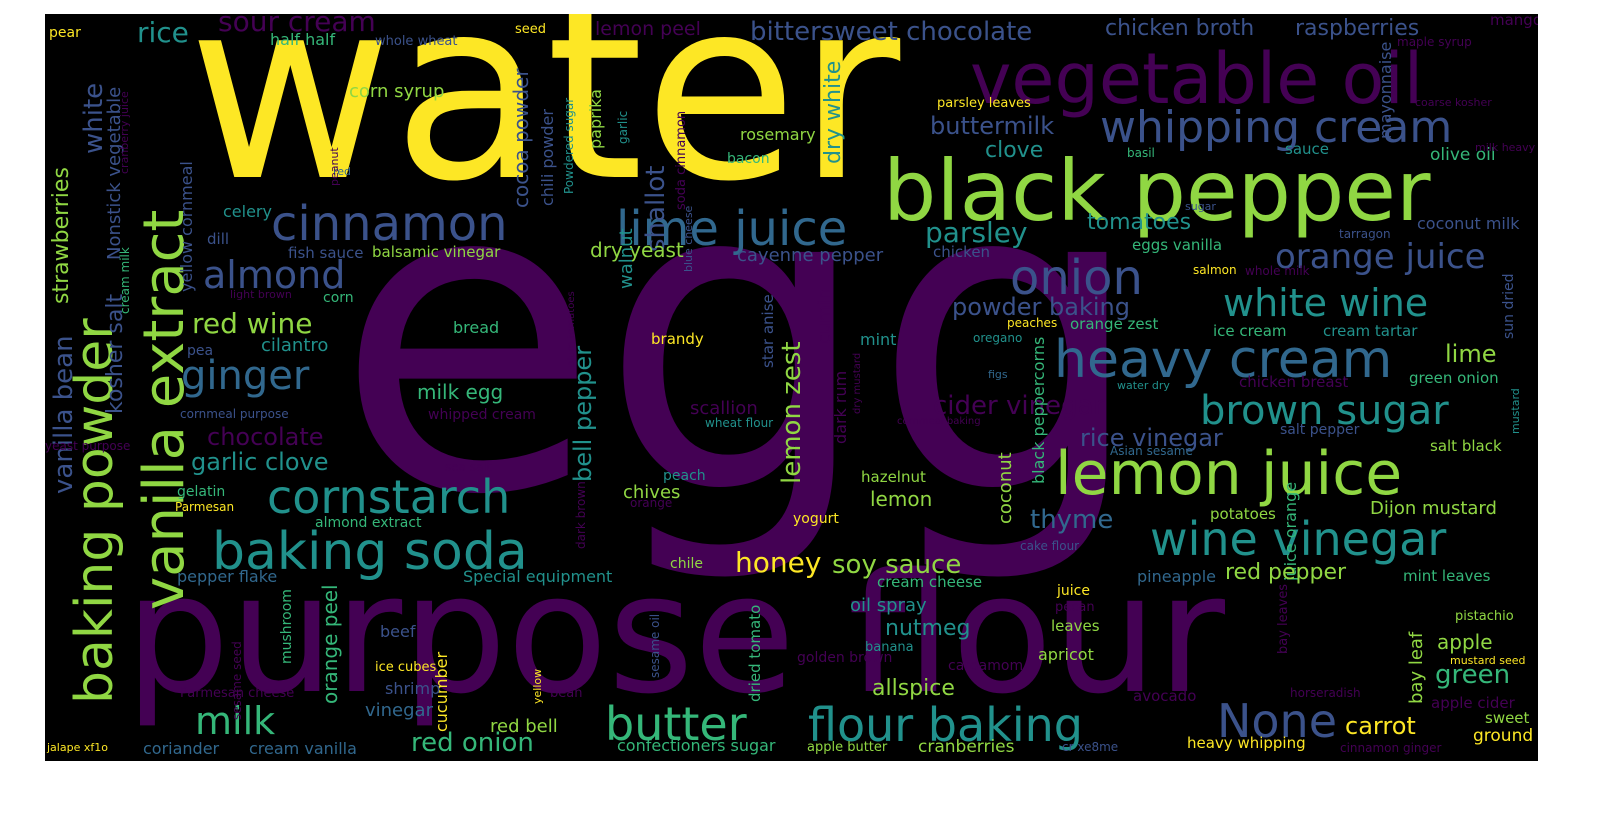  I want to click on word: garlic clove, so click(260, 462).